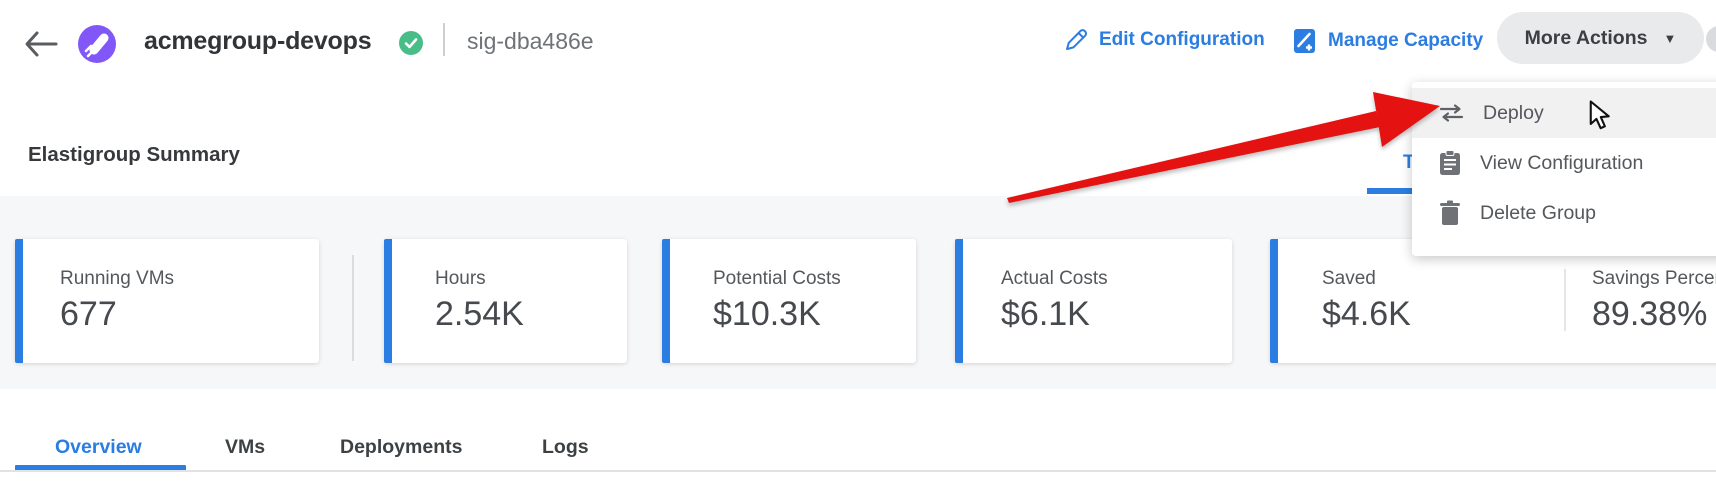 The image size is (1716, 494). What do you see at coordinates (444, 39) in the screenshot?
I see `header-divider` at bounding box center [444, 39].